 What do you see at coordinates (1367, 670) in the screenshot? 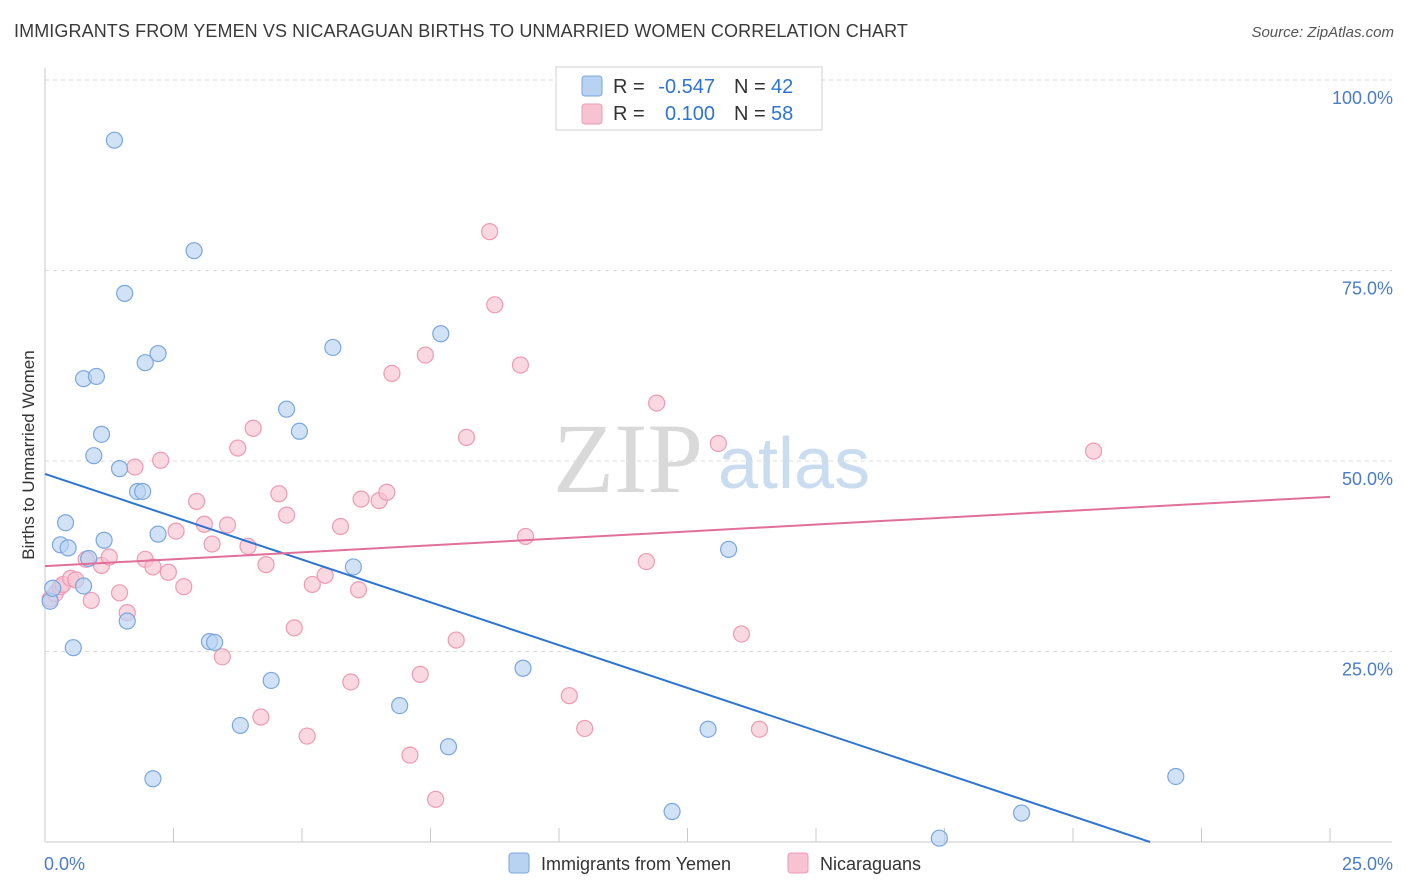
I see `y-tick-label-0: 25.0%` at bounding box center [1367, 670].